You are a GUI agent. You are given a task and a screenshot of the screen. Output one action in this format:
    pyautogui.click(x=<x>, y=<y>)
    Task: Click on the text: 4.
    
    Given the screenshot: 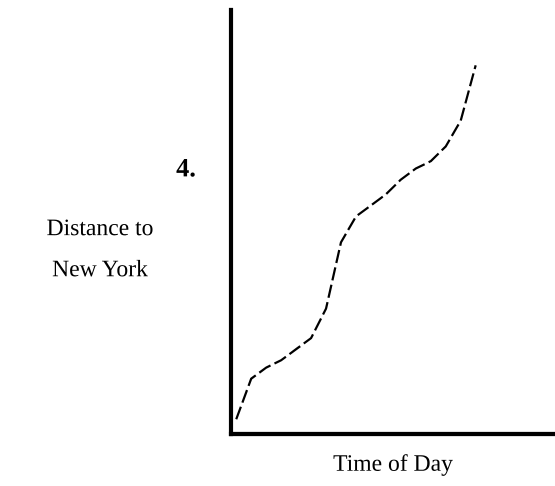 What is the action you would take?
    pyautogui.click(x=185, y=167)
    